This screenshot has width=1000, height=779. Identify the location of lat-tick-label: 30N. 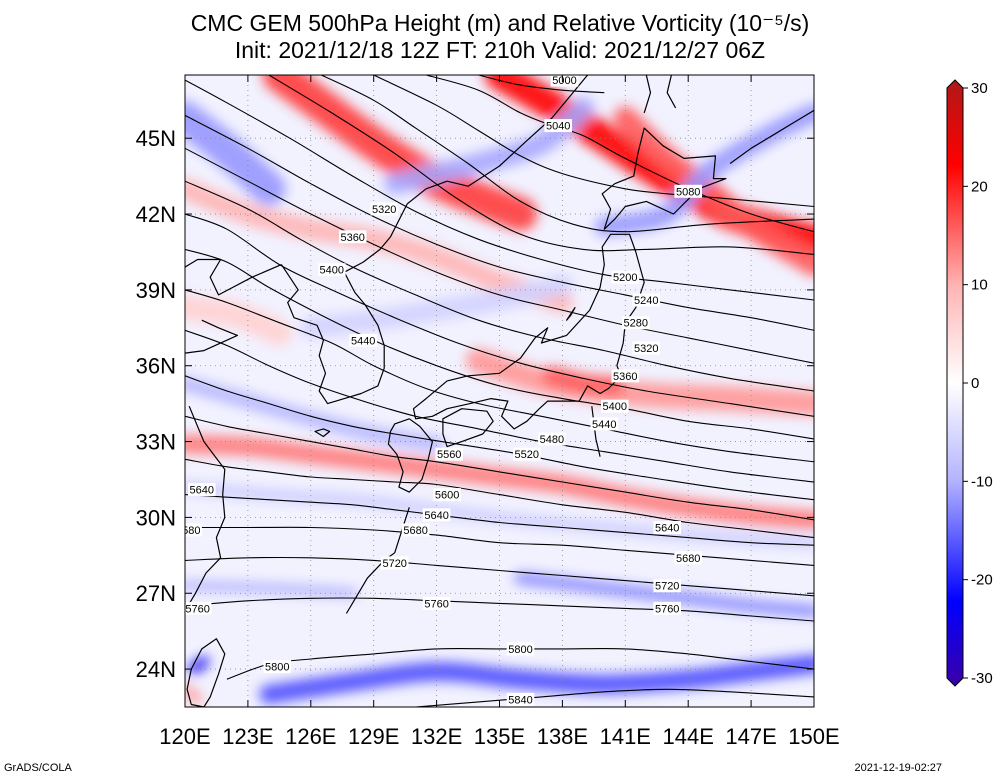
(156, 517).